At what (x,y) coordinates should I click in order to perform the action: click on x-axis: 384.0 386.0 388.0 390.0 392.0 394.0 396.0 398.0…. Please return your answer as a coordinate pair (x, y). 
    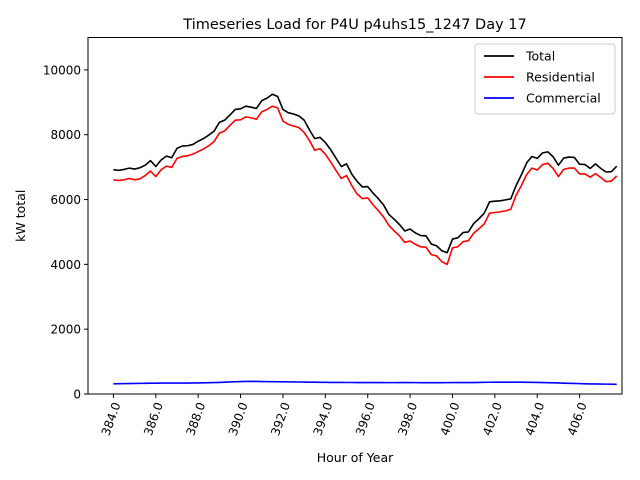
    Looking at the image, I should click on (344, 416).